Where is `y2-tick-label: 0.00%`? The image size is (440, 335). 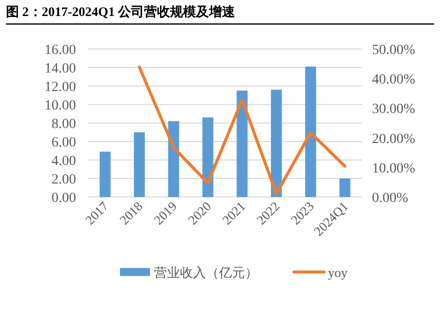
y2-tick-label: 0.00% is located at coordinates (390, 198).